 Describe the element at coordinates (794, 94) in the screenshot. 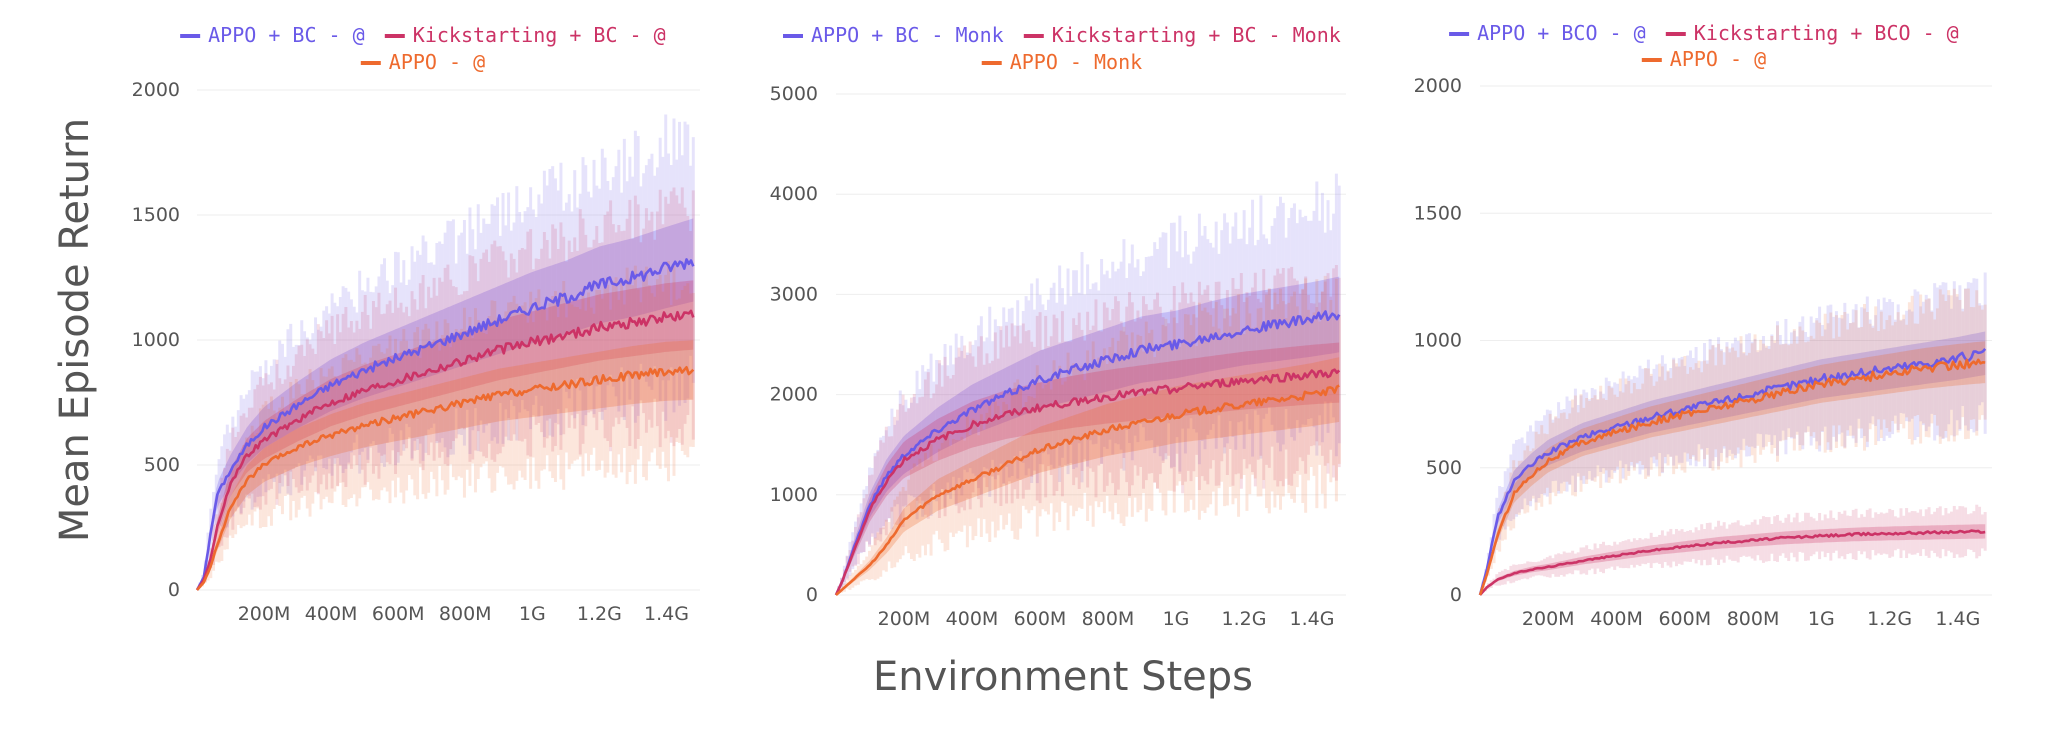

I see `y-tick-label: 5000` at that location.